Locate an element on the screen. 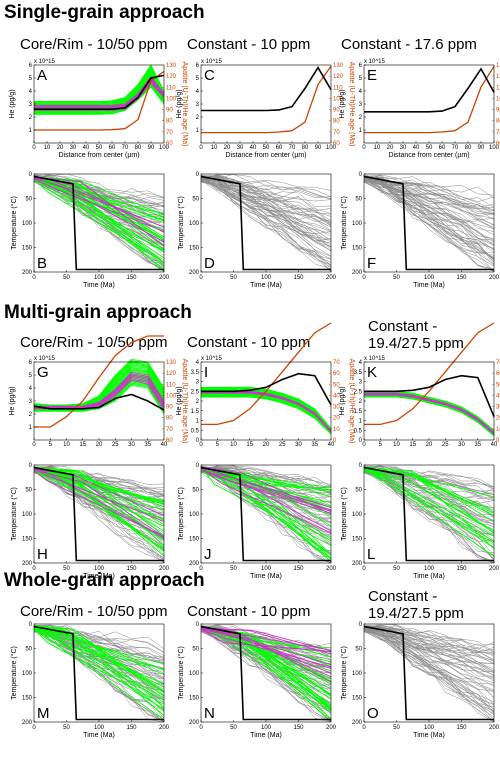  y-tick-label: 2.5 is located at coordinates (358, 392).